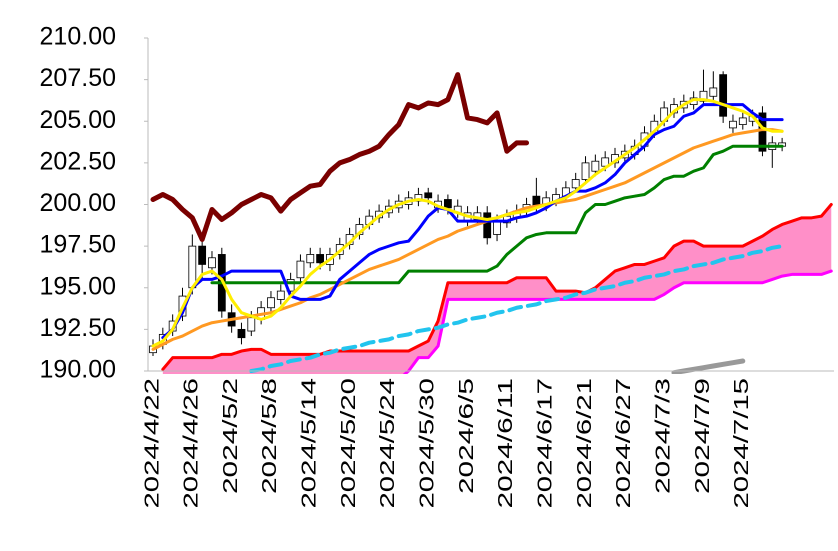 The width and height of the screenshot is (838, 551). I want to click on x-tick-label: 2024/5/14, so click(310, 443).